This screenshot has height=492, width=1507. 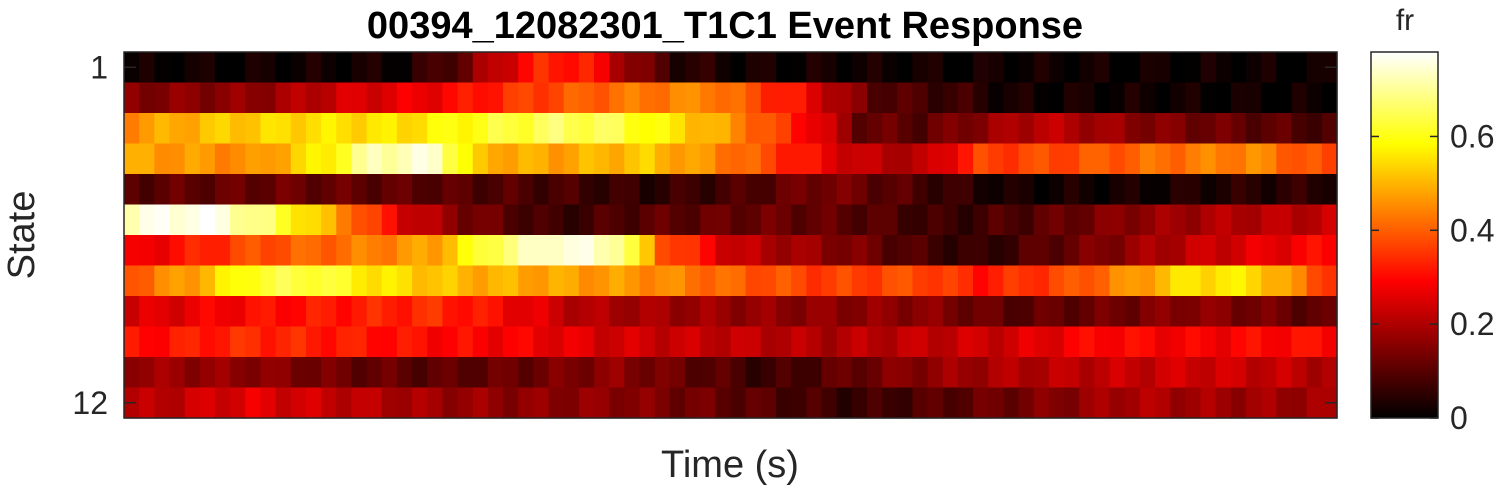 What do you see at coordinates (1405, 20) in the screenshot?
I see `colorbar-label: fr` at bounding box center [1405, 20].